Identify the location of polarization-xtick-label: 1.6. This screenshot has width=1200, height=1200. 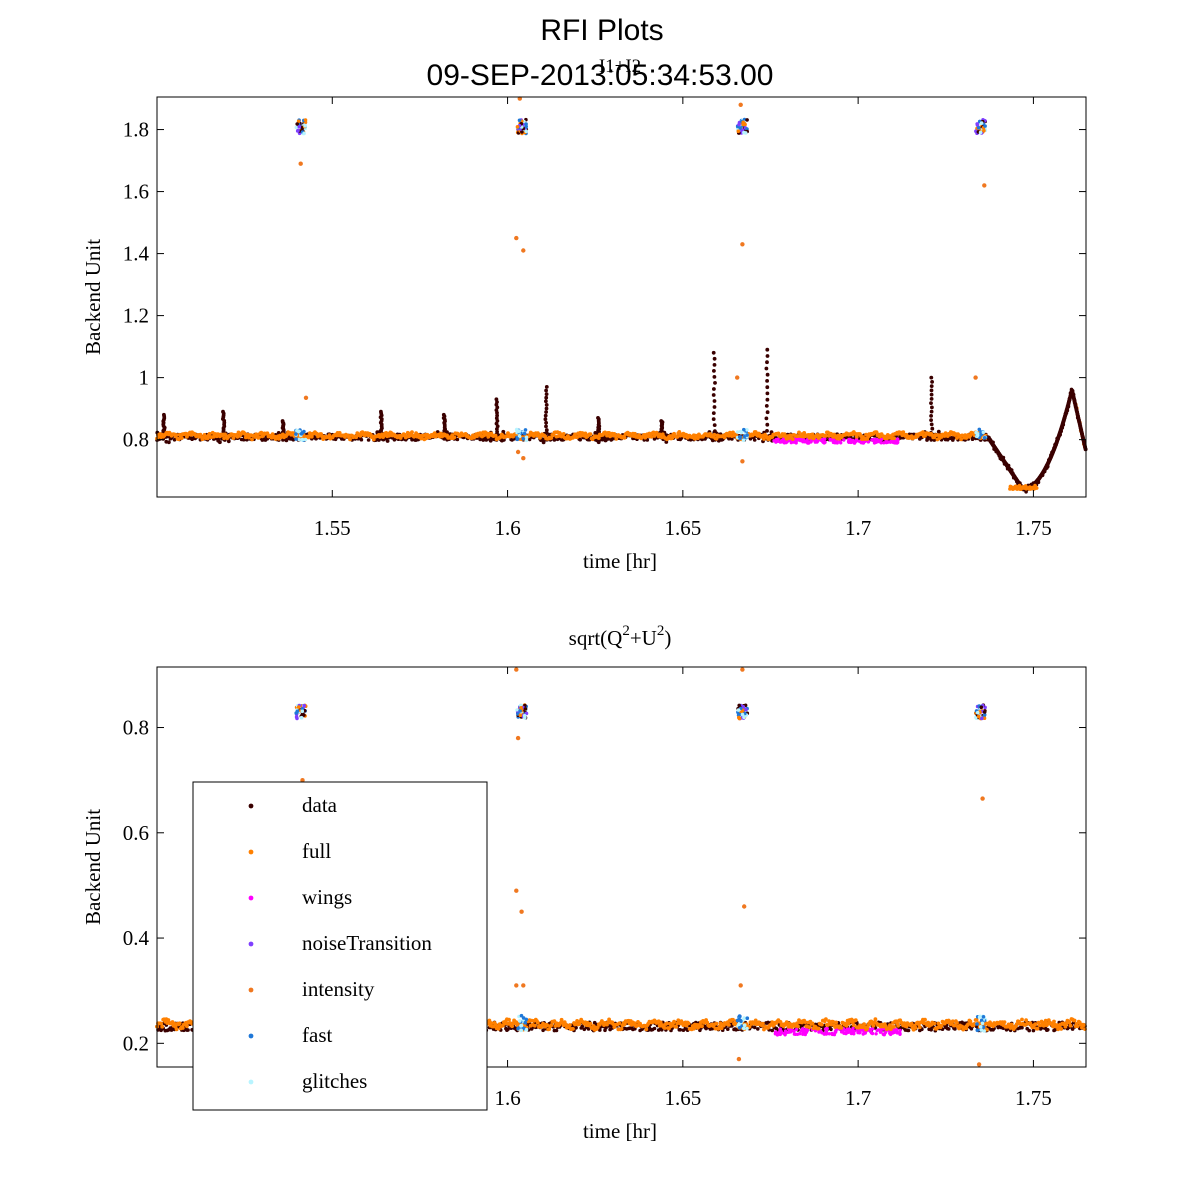
(507, 1098).